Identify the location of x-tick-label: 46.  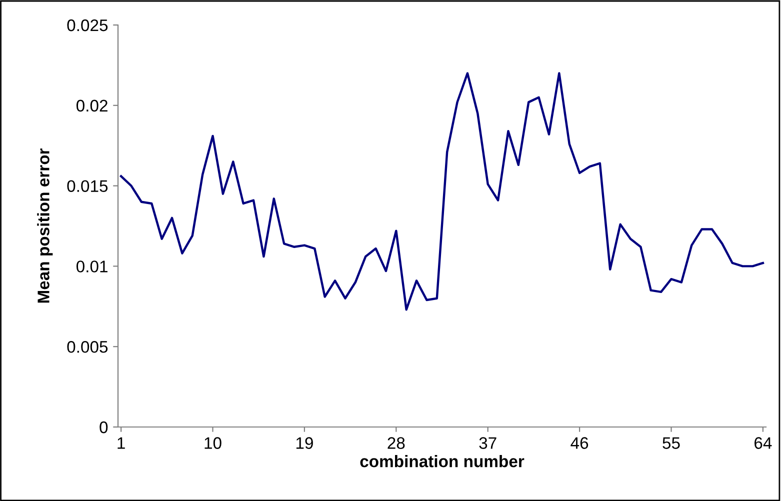
(579, 443).